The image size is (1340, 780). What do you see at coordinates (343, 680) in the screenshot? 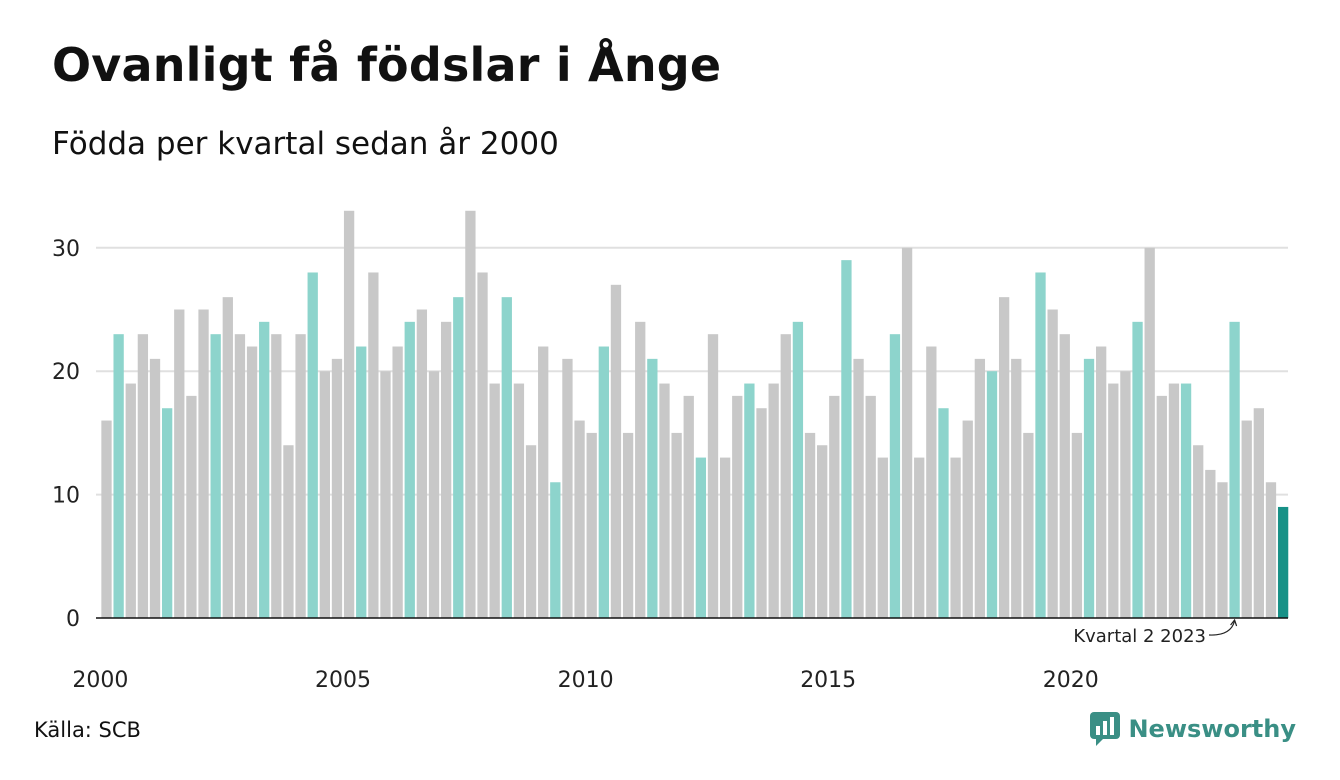
I see `x-tick-label: 2005` at bounding box center [343, 680].